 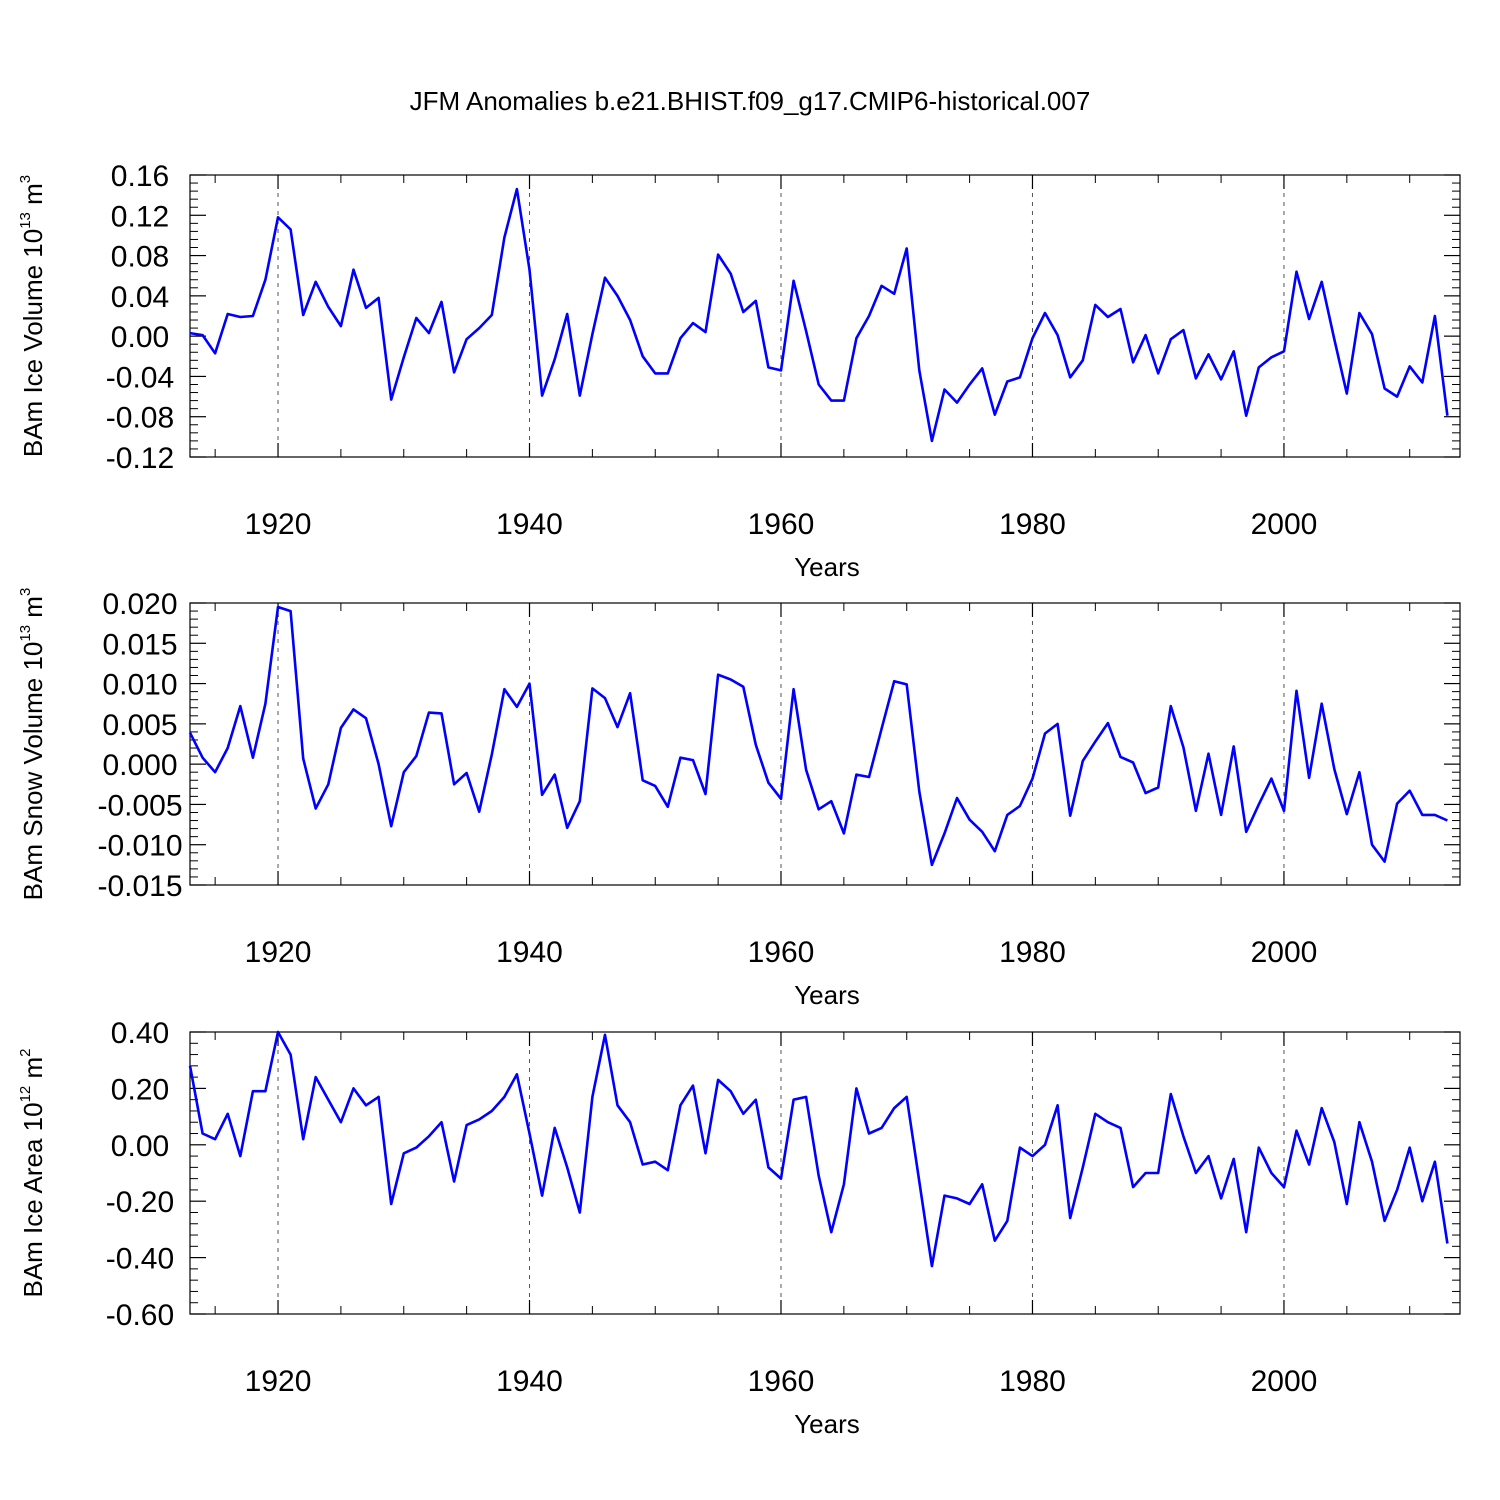 I want to click on ice-volume-y-tick-label: 0.16, so click(x=140, y=176).